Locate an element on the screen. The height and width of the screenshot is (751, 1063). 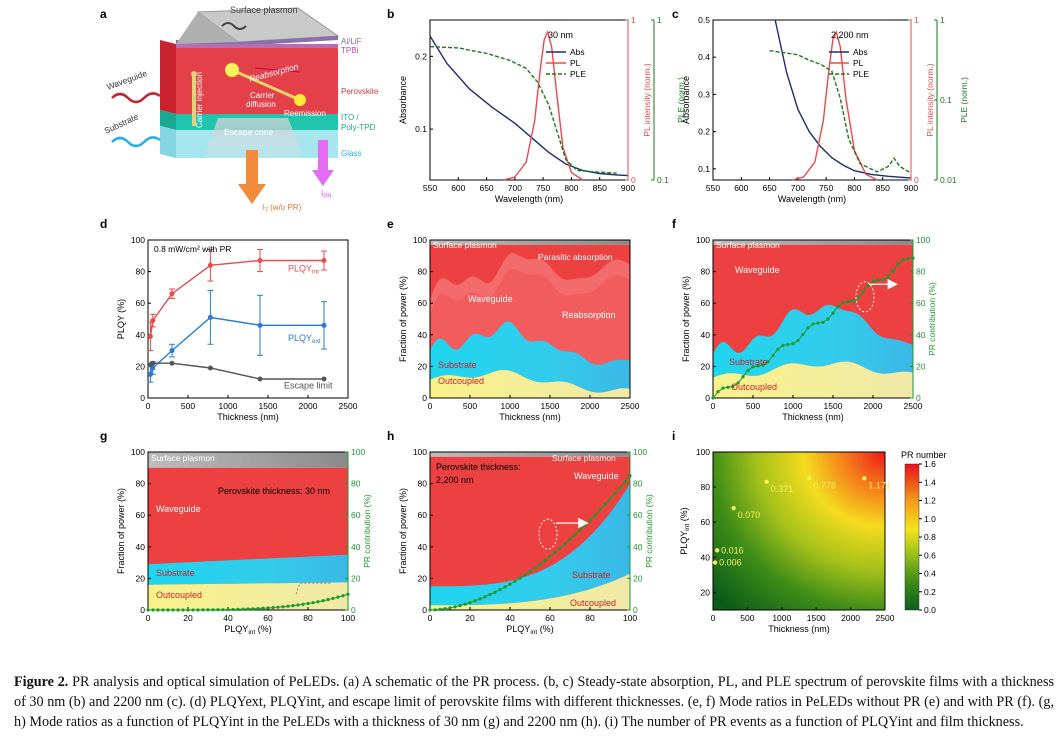
y-tick-label: 20 is located at coordinates (141, 578).